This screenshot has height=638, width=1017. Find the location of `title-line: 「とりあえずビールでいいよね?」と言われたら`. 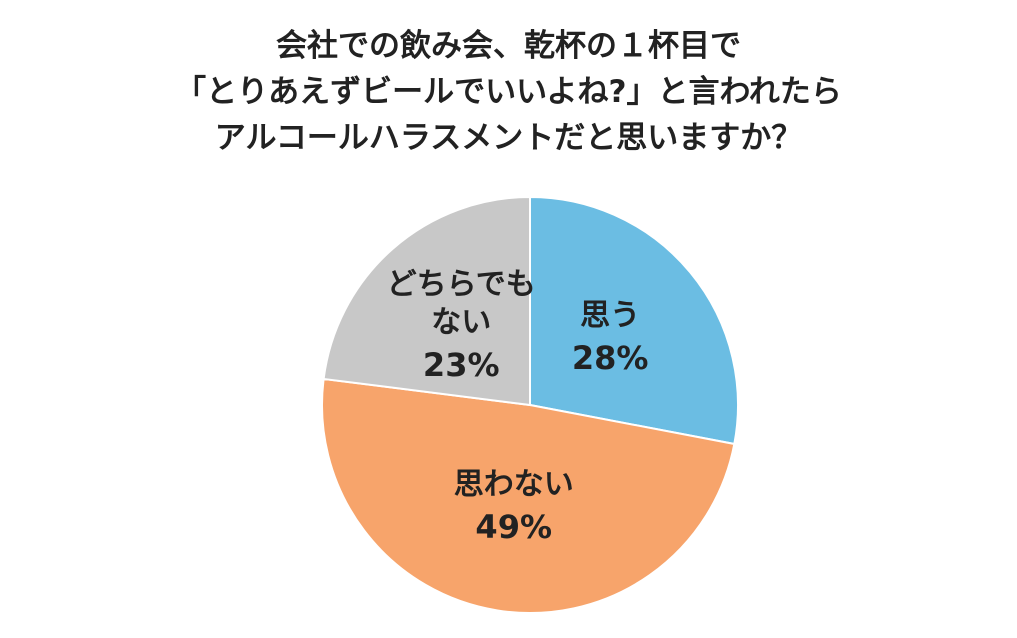

title-line: 「とりあえずビールでいいよね?」と言われたら is located at coordinates (508, 92).